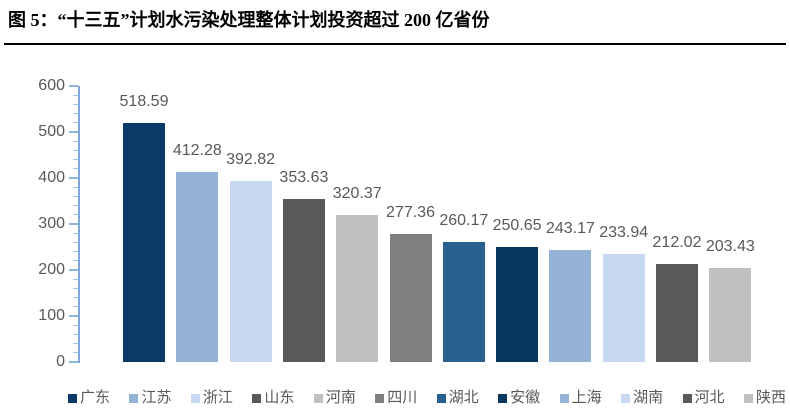  Describe the element at coordinates (156, 397) in the screenshot. I see `legend-label: 江苏` at that location.